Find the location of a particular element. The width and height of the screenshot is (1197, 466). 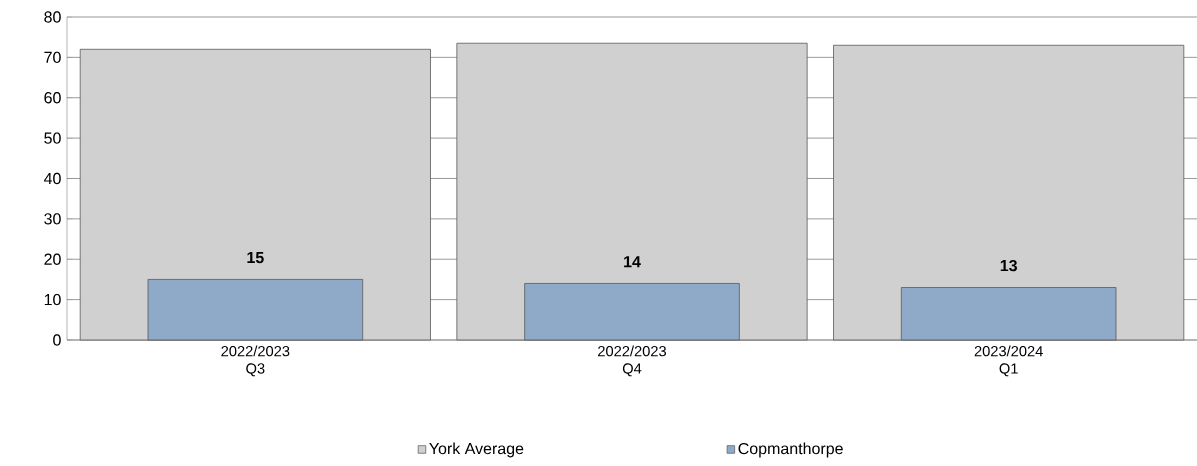

y-tick-label: 50 is located at coordinates (52, 138).